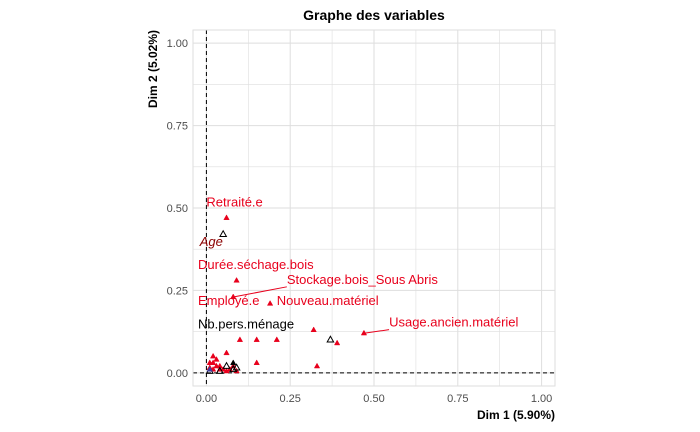 The width and height of the screenshot is (700, 432). Describe the element at coordinates (211, 241) in the screenshot. I see `variable-label: Age` at that location.